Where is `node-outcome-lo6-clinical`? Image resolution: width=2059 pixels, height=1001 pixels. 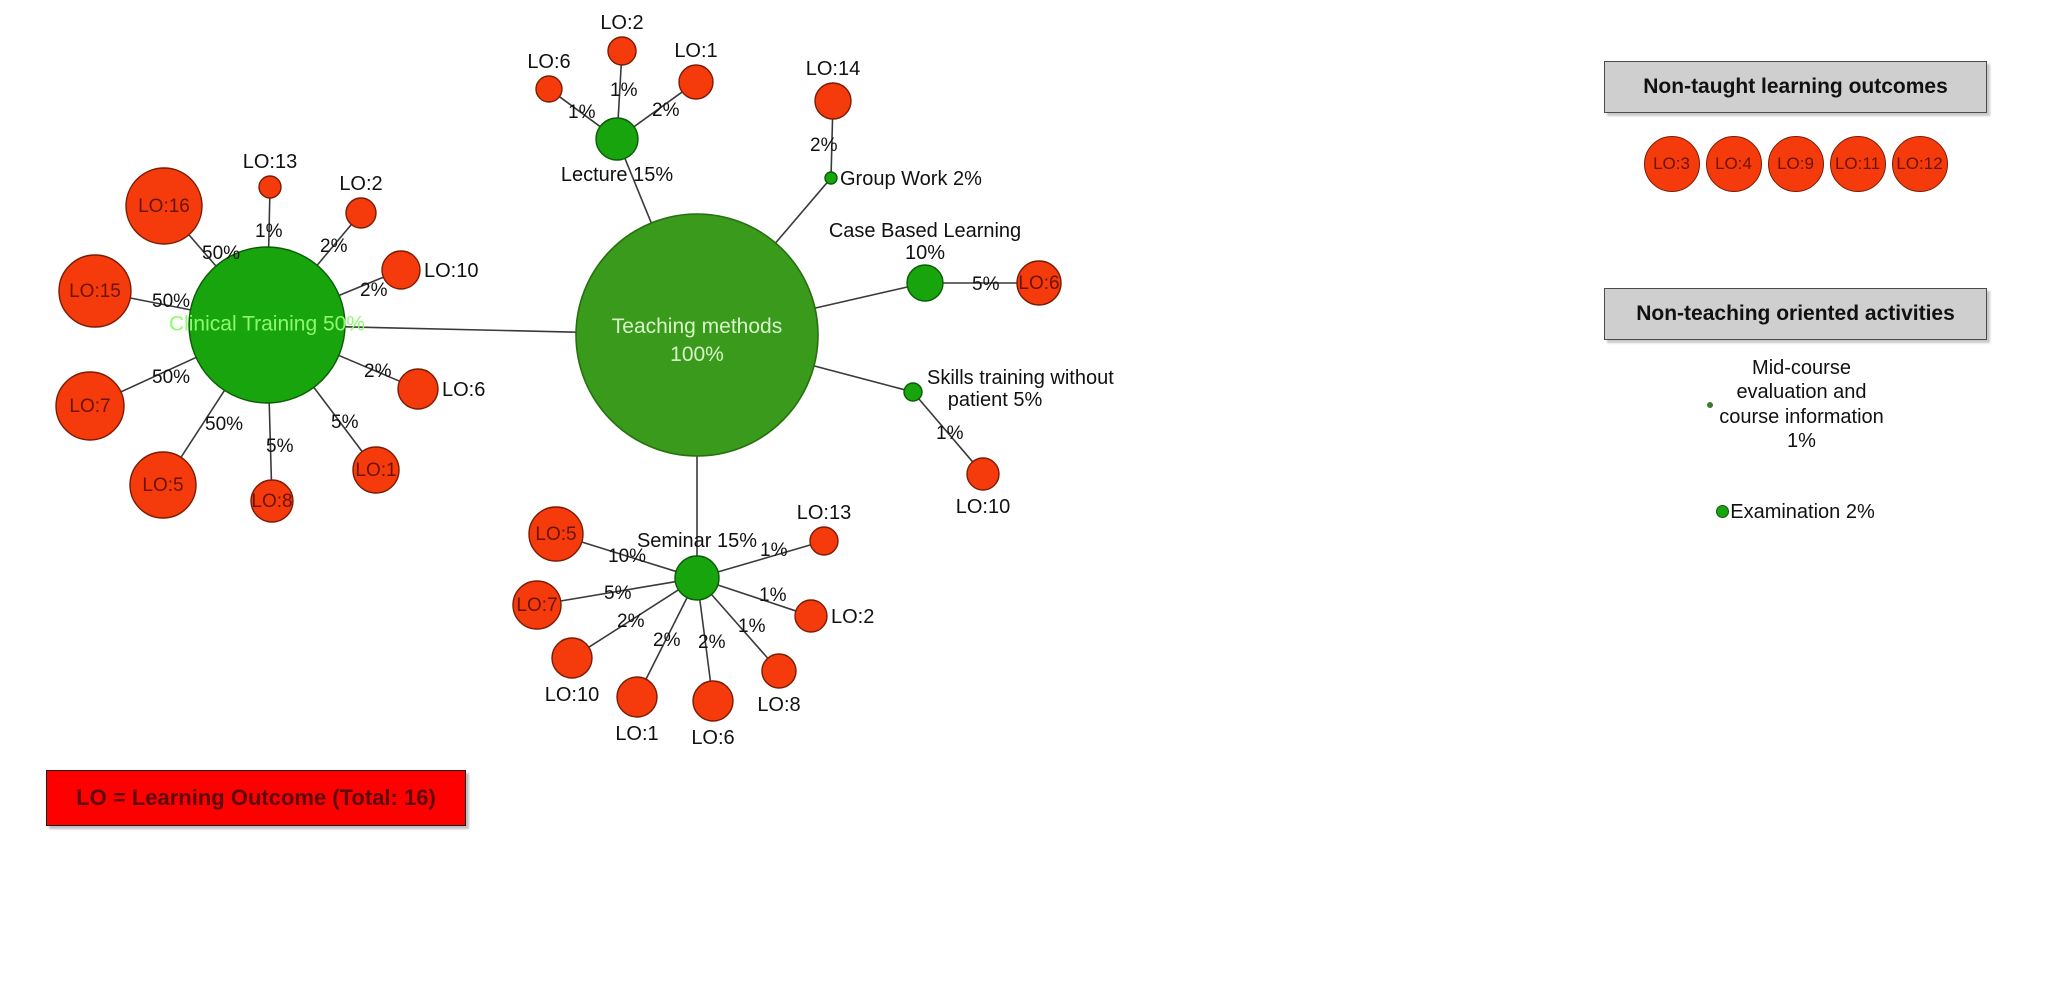
node-outcome-lo6-clinical is located at coordinates (418, 389).